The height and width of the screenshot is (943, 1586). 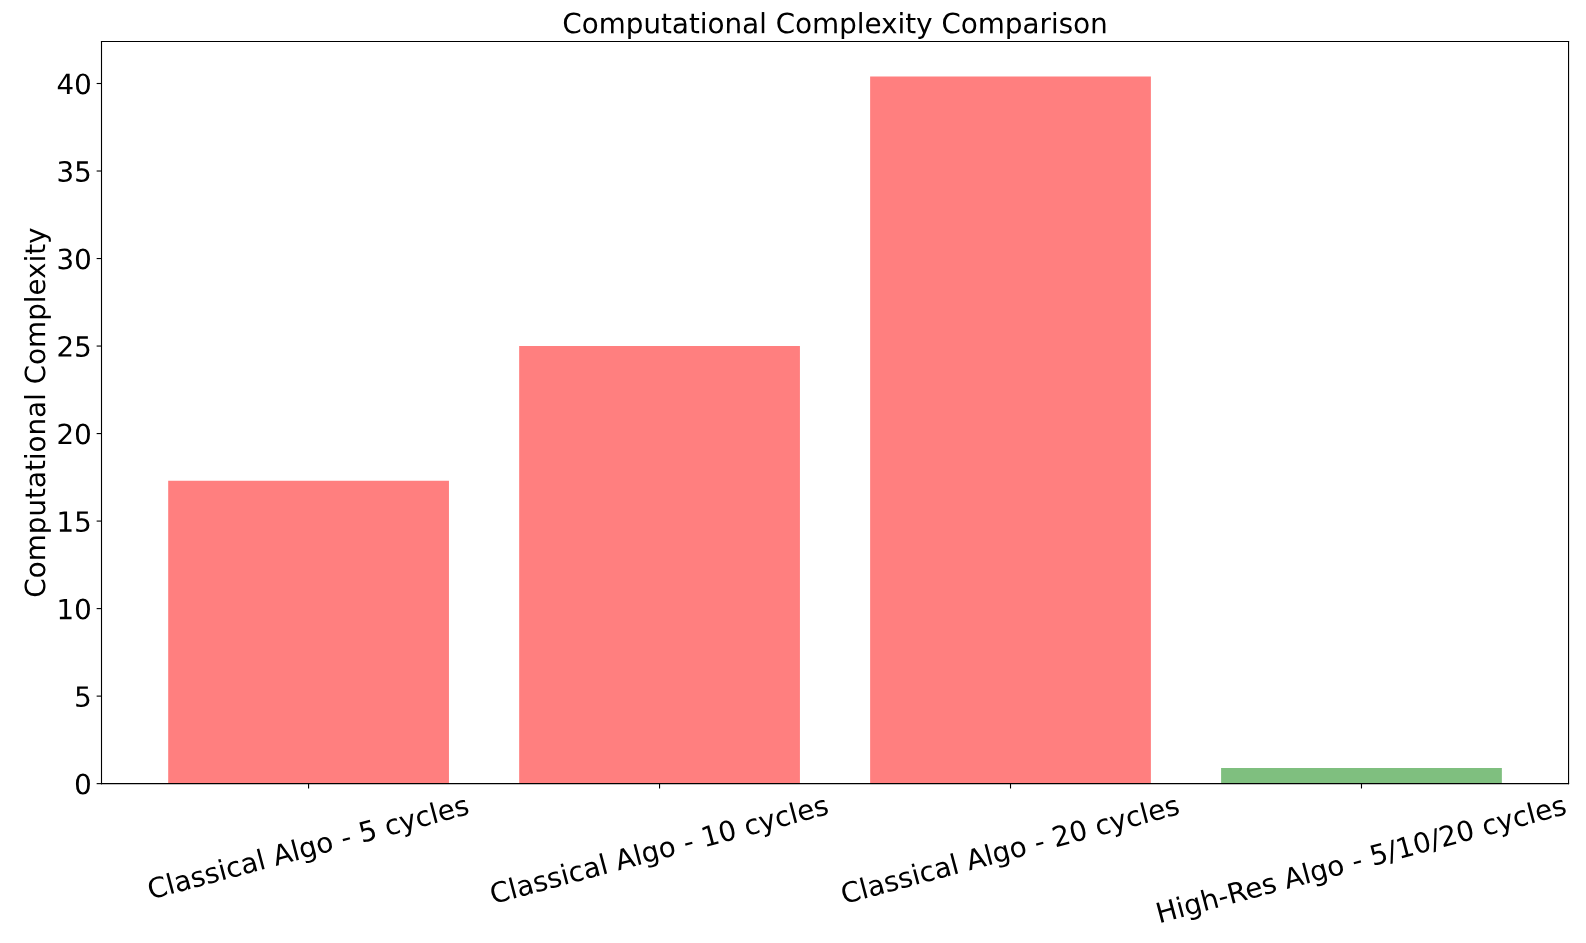 I want to click on chart-title: Computational Complexity Comparison, so click(x=834, y=25).